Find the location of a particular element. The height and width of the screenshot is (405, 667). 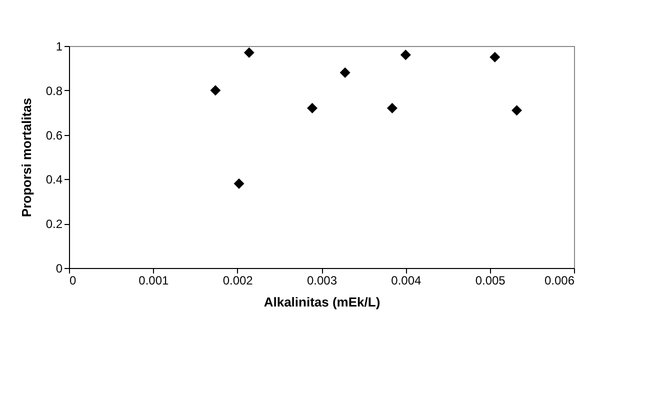

y-tick-label: 0.8 is located at coordinates (54, 91).